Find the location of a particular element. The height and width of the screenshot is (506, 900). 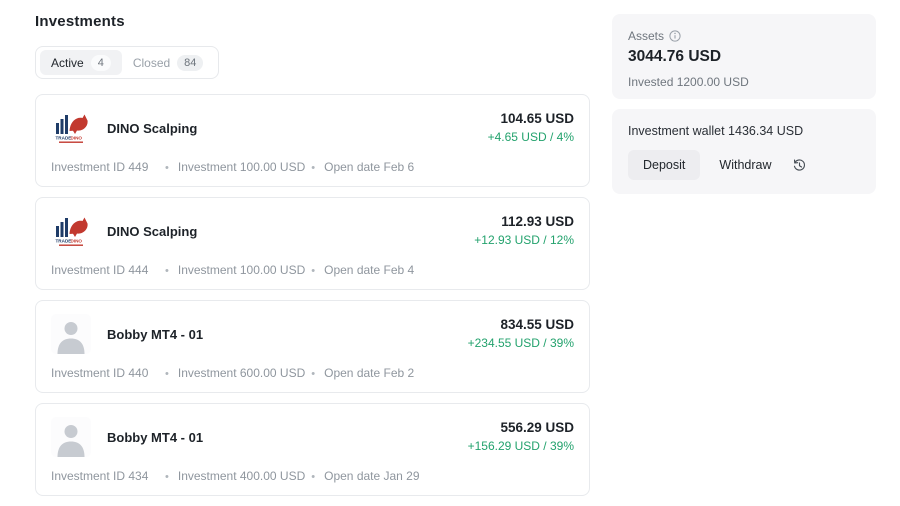

investment-id: Investment ID 440 is located at coordinates (100, 373).